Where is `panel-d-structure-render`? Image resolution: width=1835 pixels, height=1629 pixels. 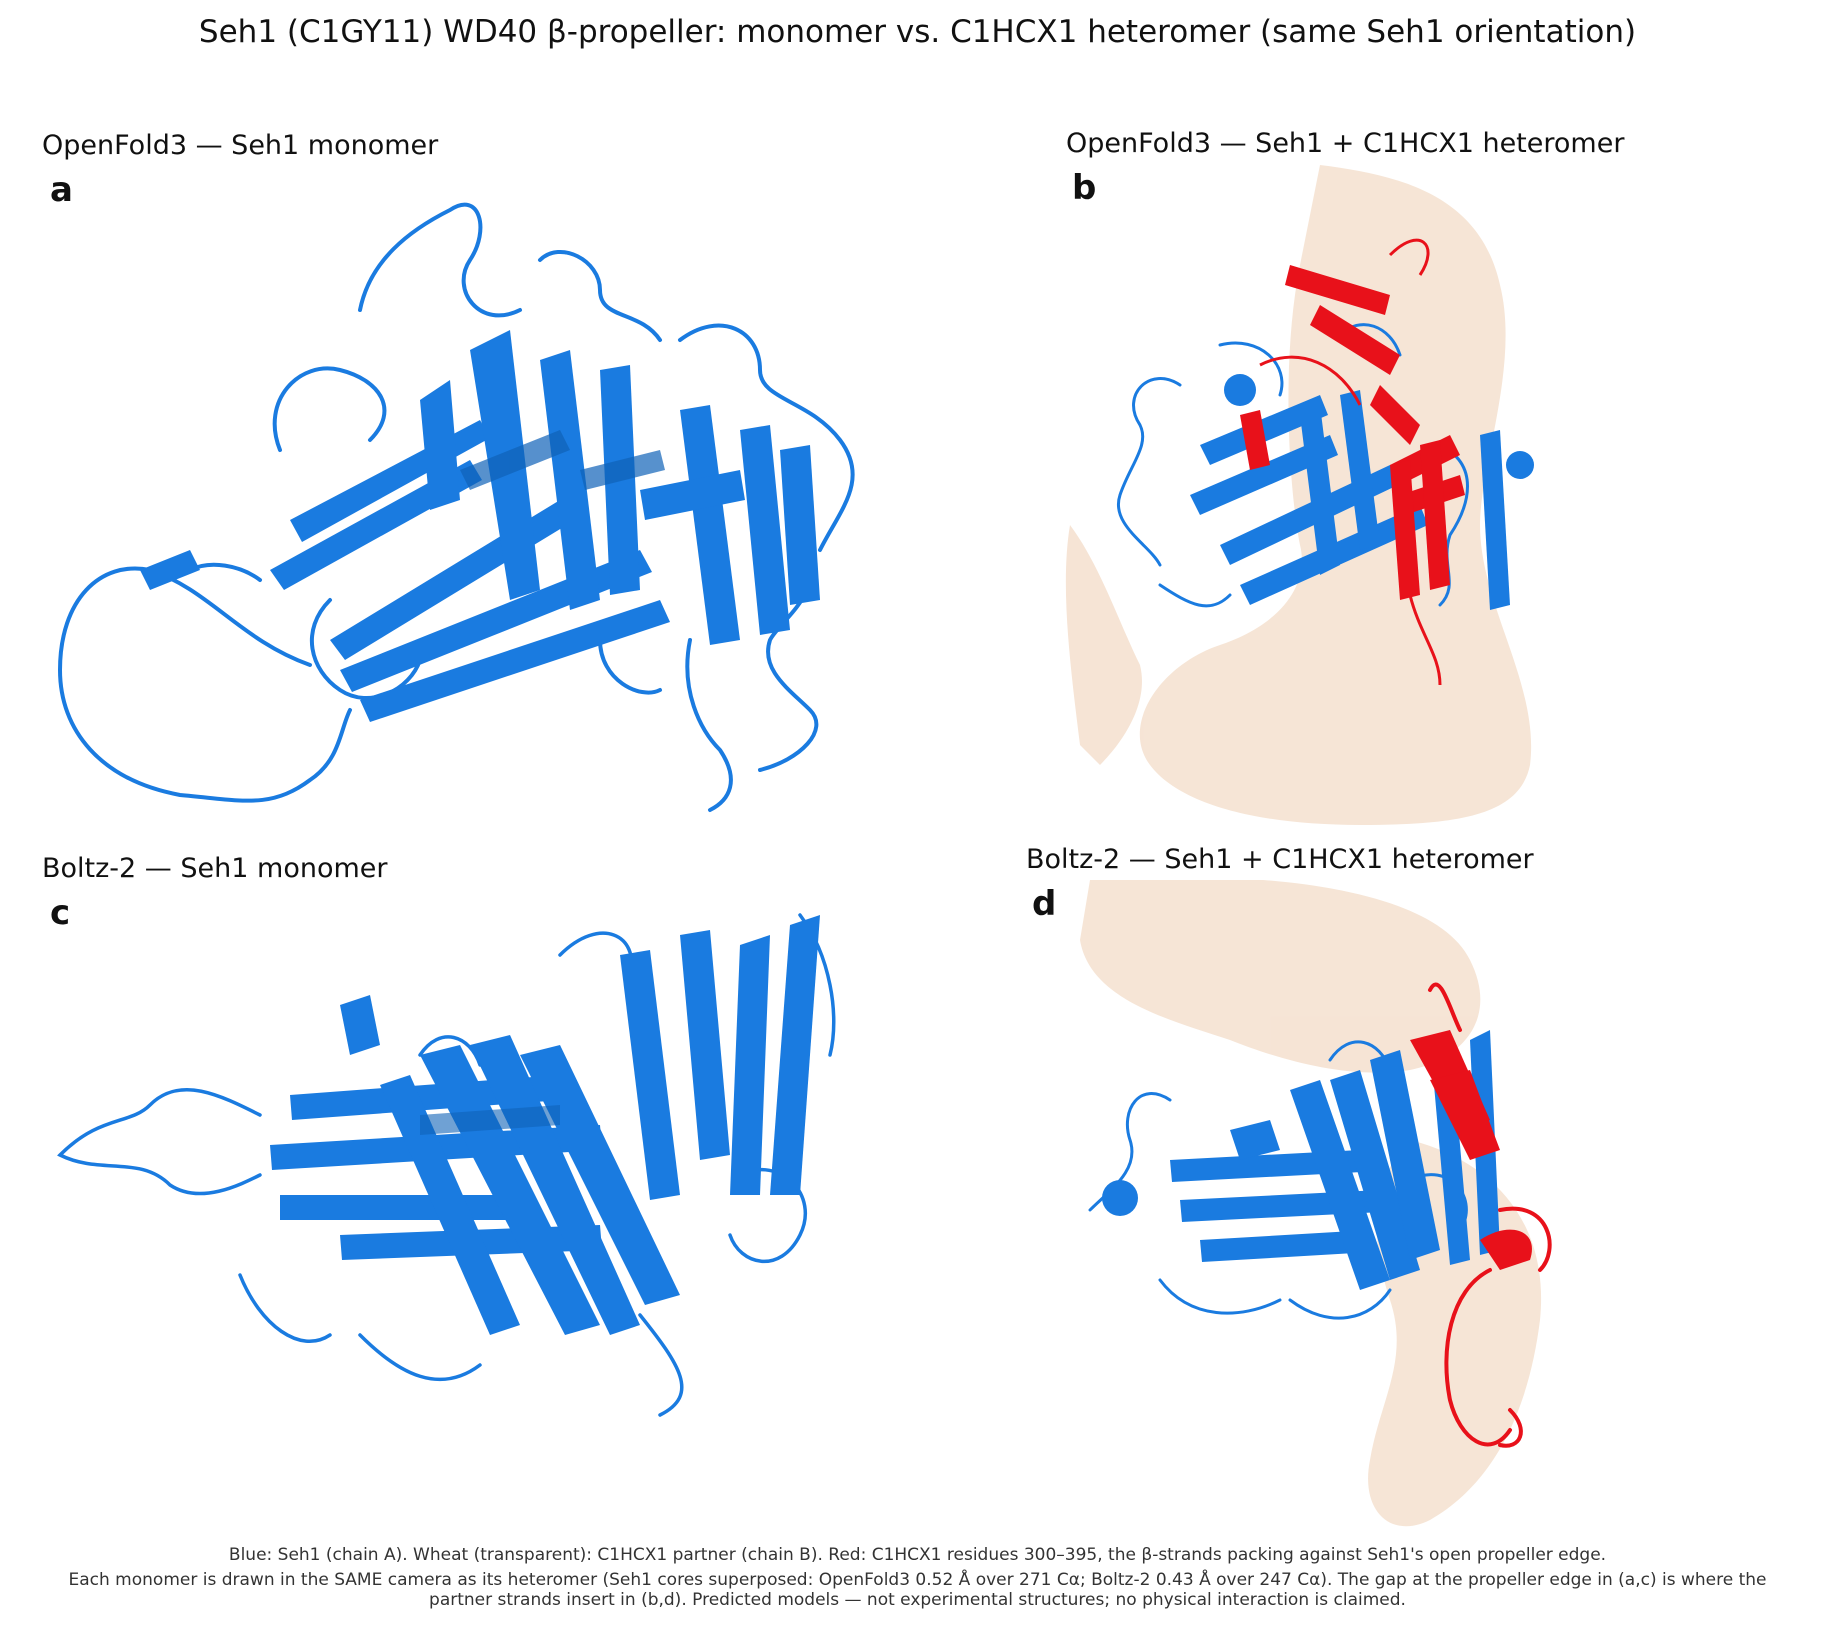 panel-d-structure-render is located at coordinates (1316, 1203).